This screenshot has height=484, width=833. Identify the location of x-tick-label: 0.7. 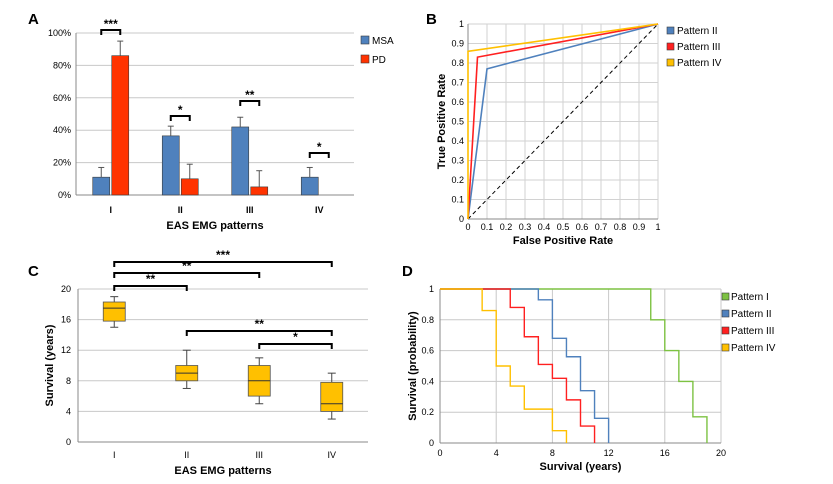
(601, 227).